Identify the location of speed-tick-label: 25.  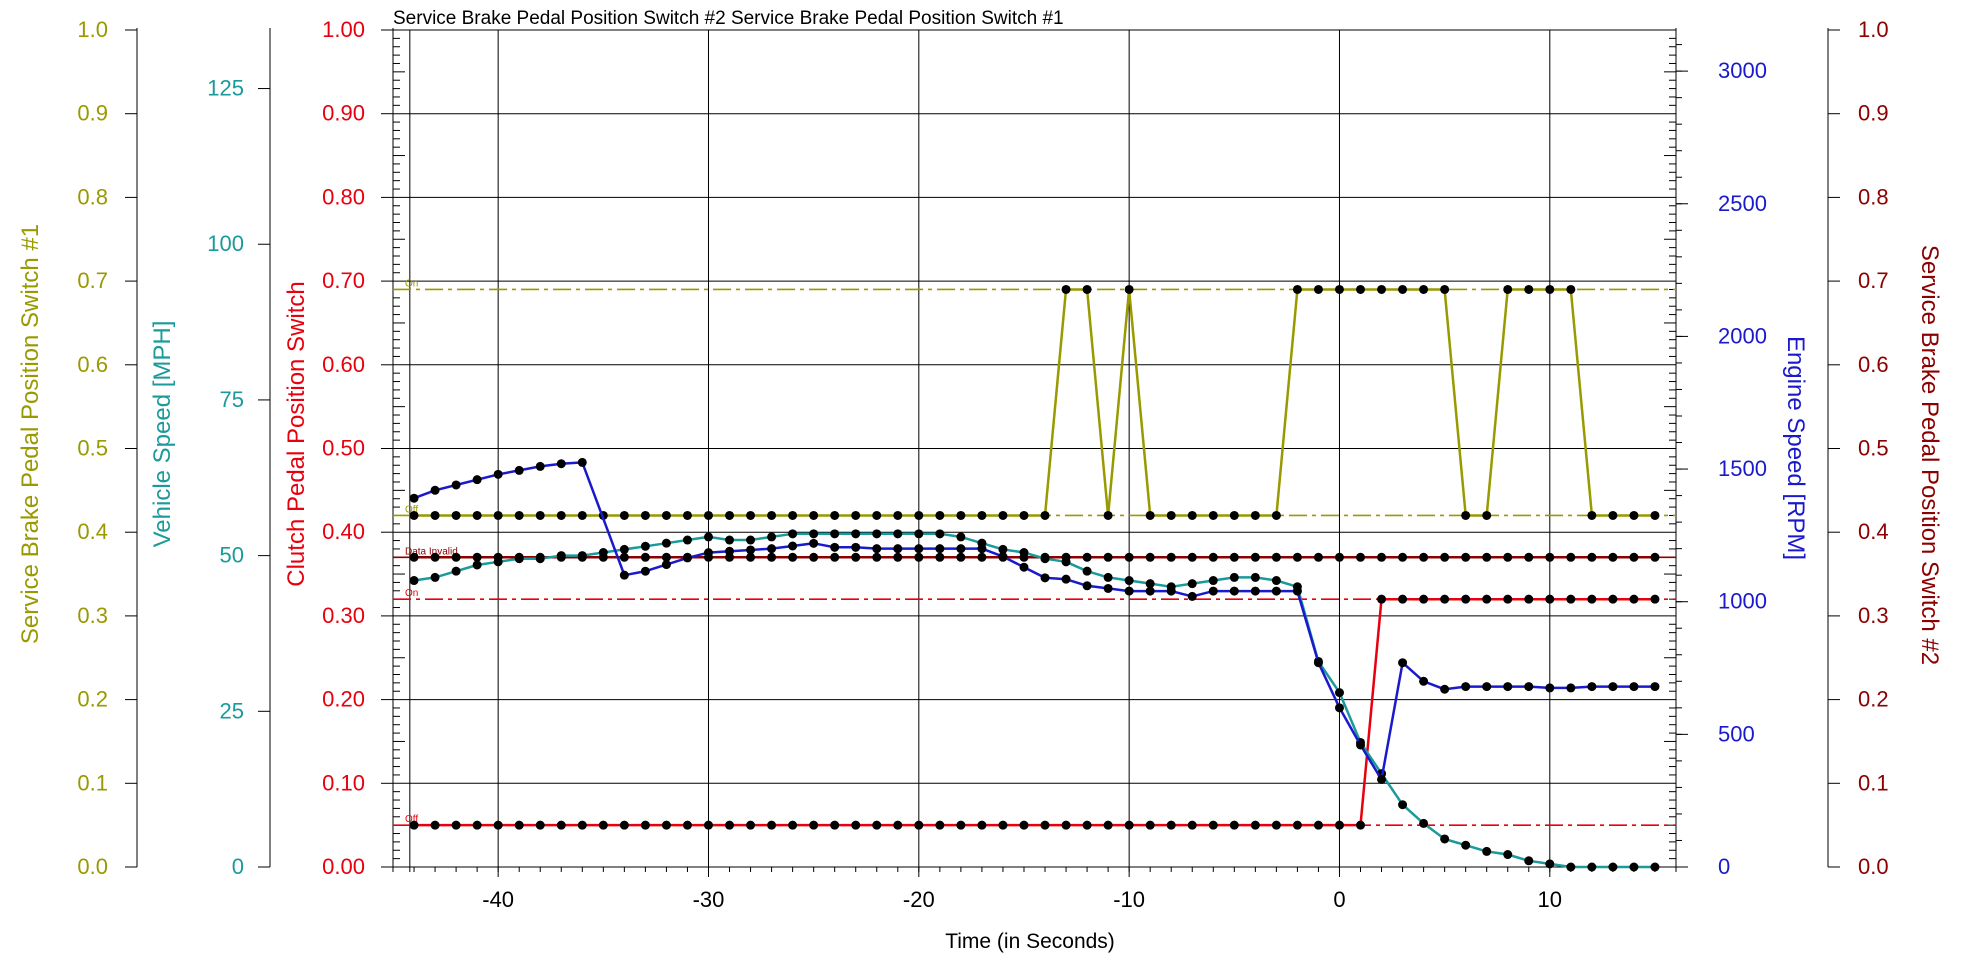
(232, 710).